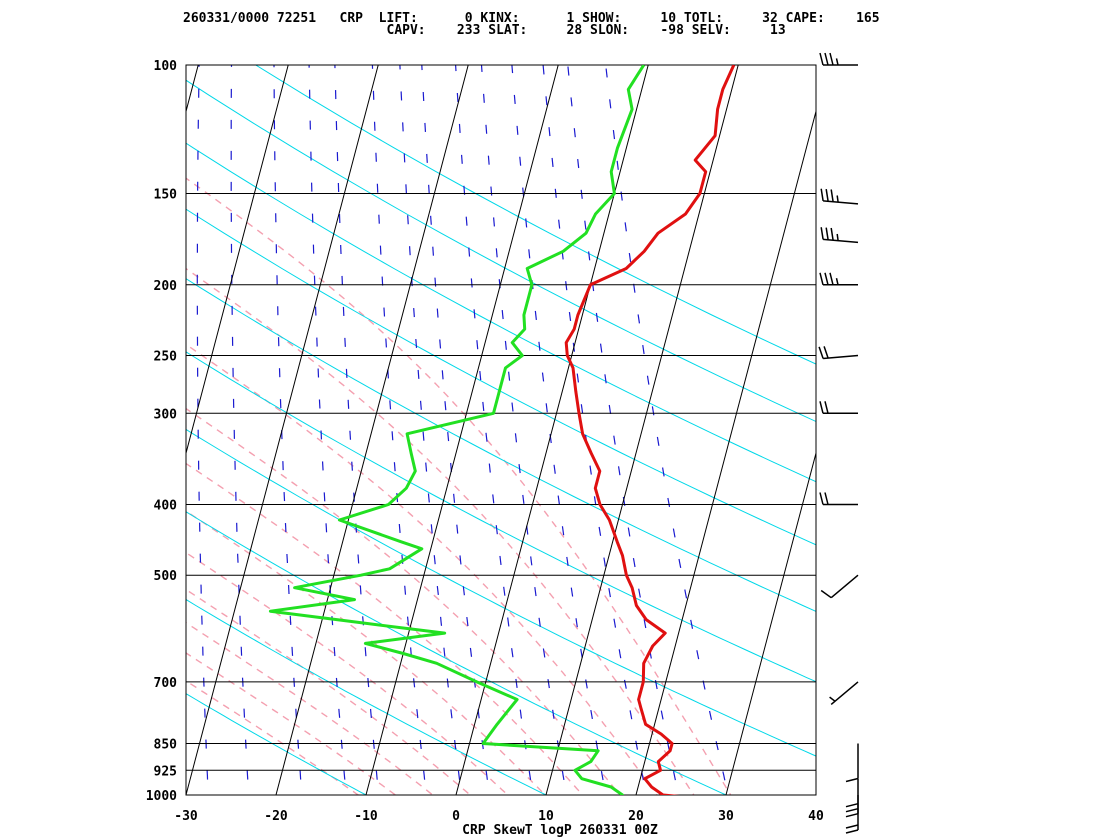 The image size is (1120, 840). What do you see at coordinates (166, 745) in the screenshot?
I see `pressure-tick-label: 850` at bounding box center [166, 745].